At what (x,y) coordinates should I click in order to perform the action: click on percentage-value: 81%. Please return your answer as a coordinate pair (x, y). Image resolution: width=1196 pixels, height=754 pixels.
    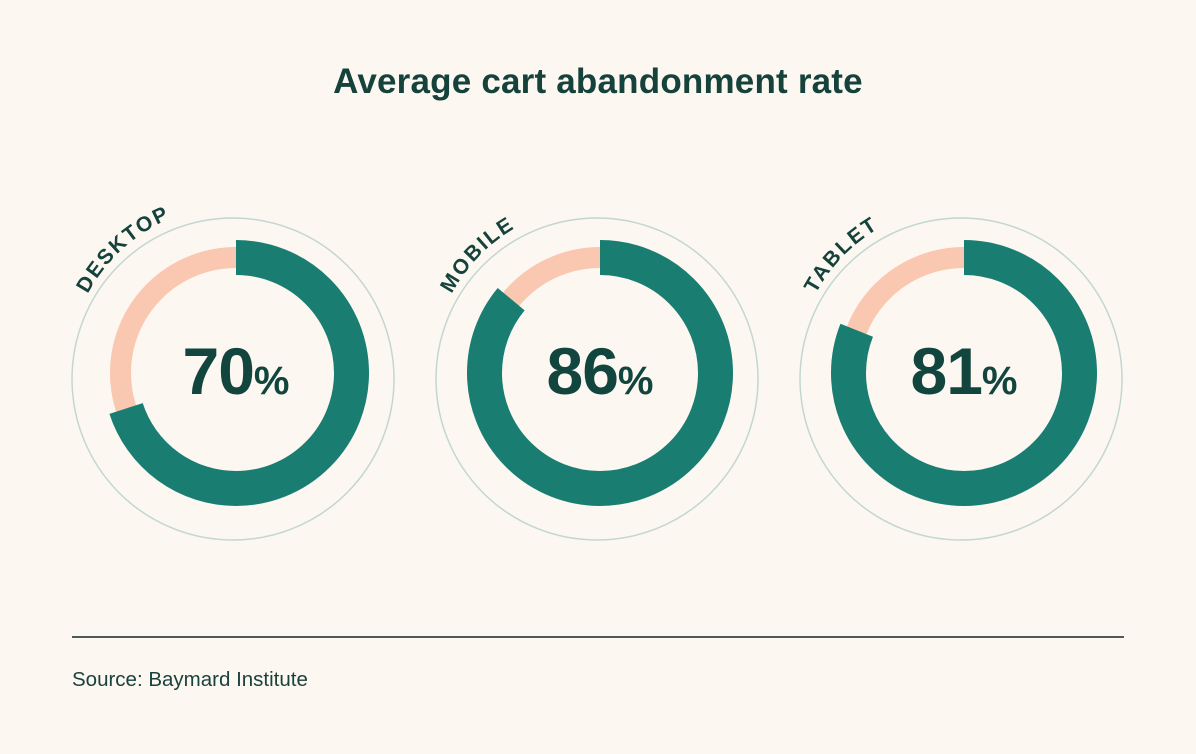
    Looking at the image, I should click on (964, 371).